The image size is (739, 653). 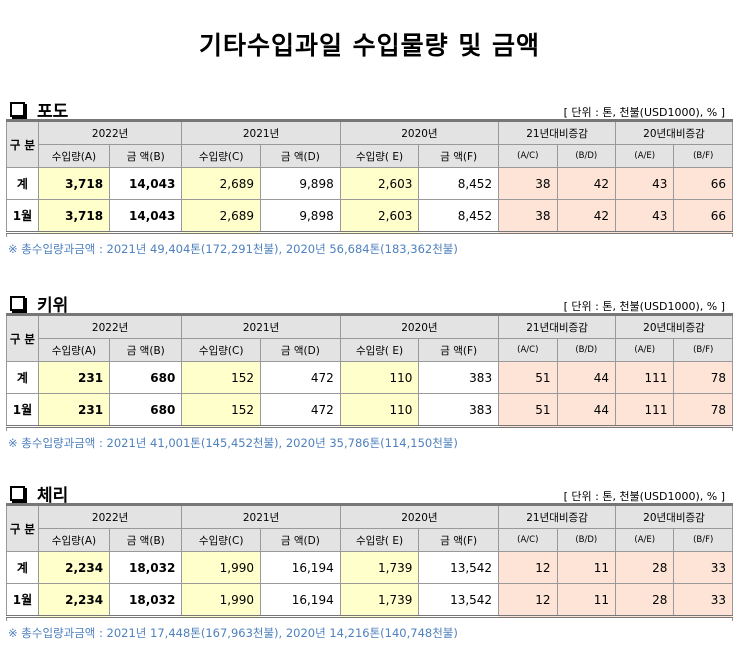 What do you see at coordinates (528, 567) in the screenshot?
I see `ratio-ac-cell: 12` at bounding box center [528, 567].